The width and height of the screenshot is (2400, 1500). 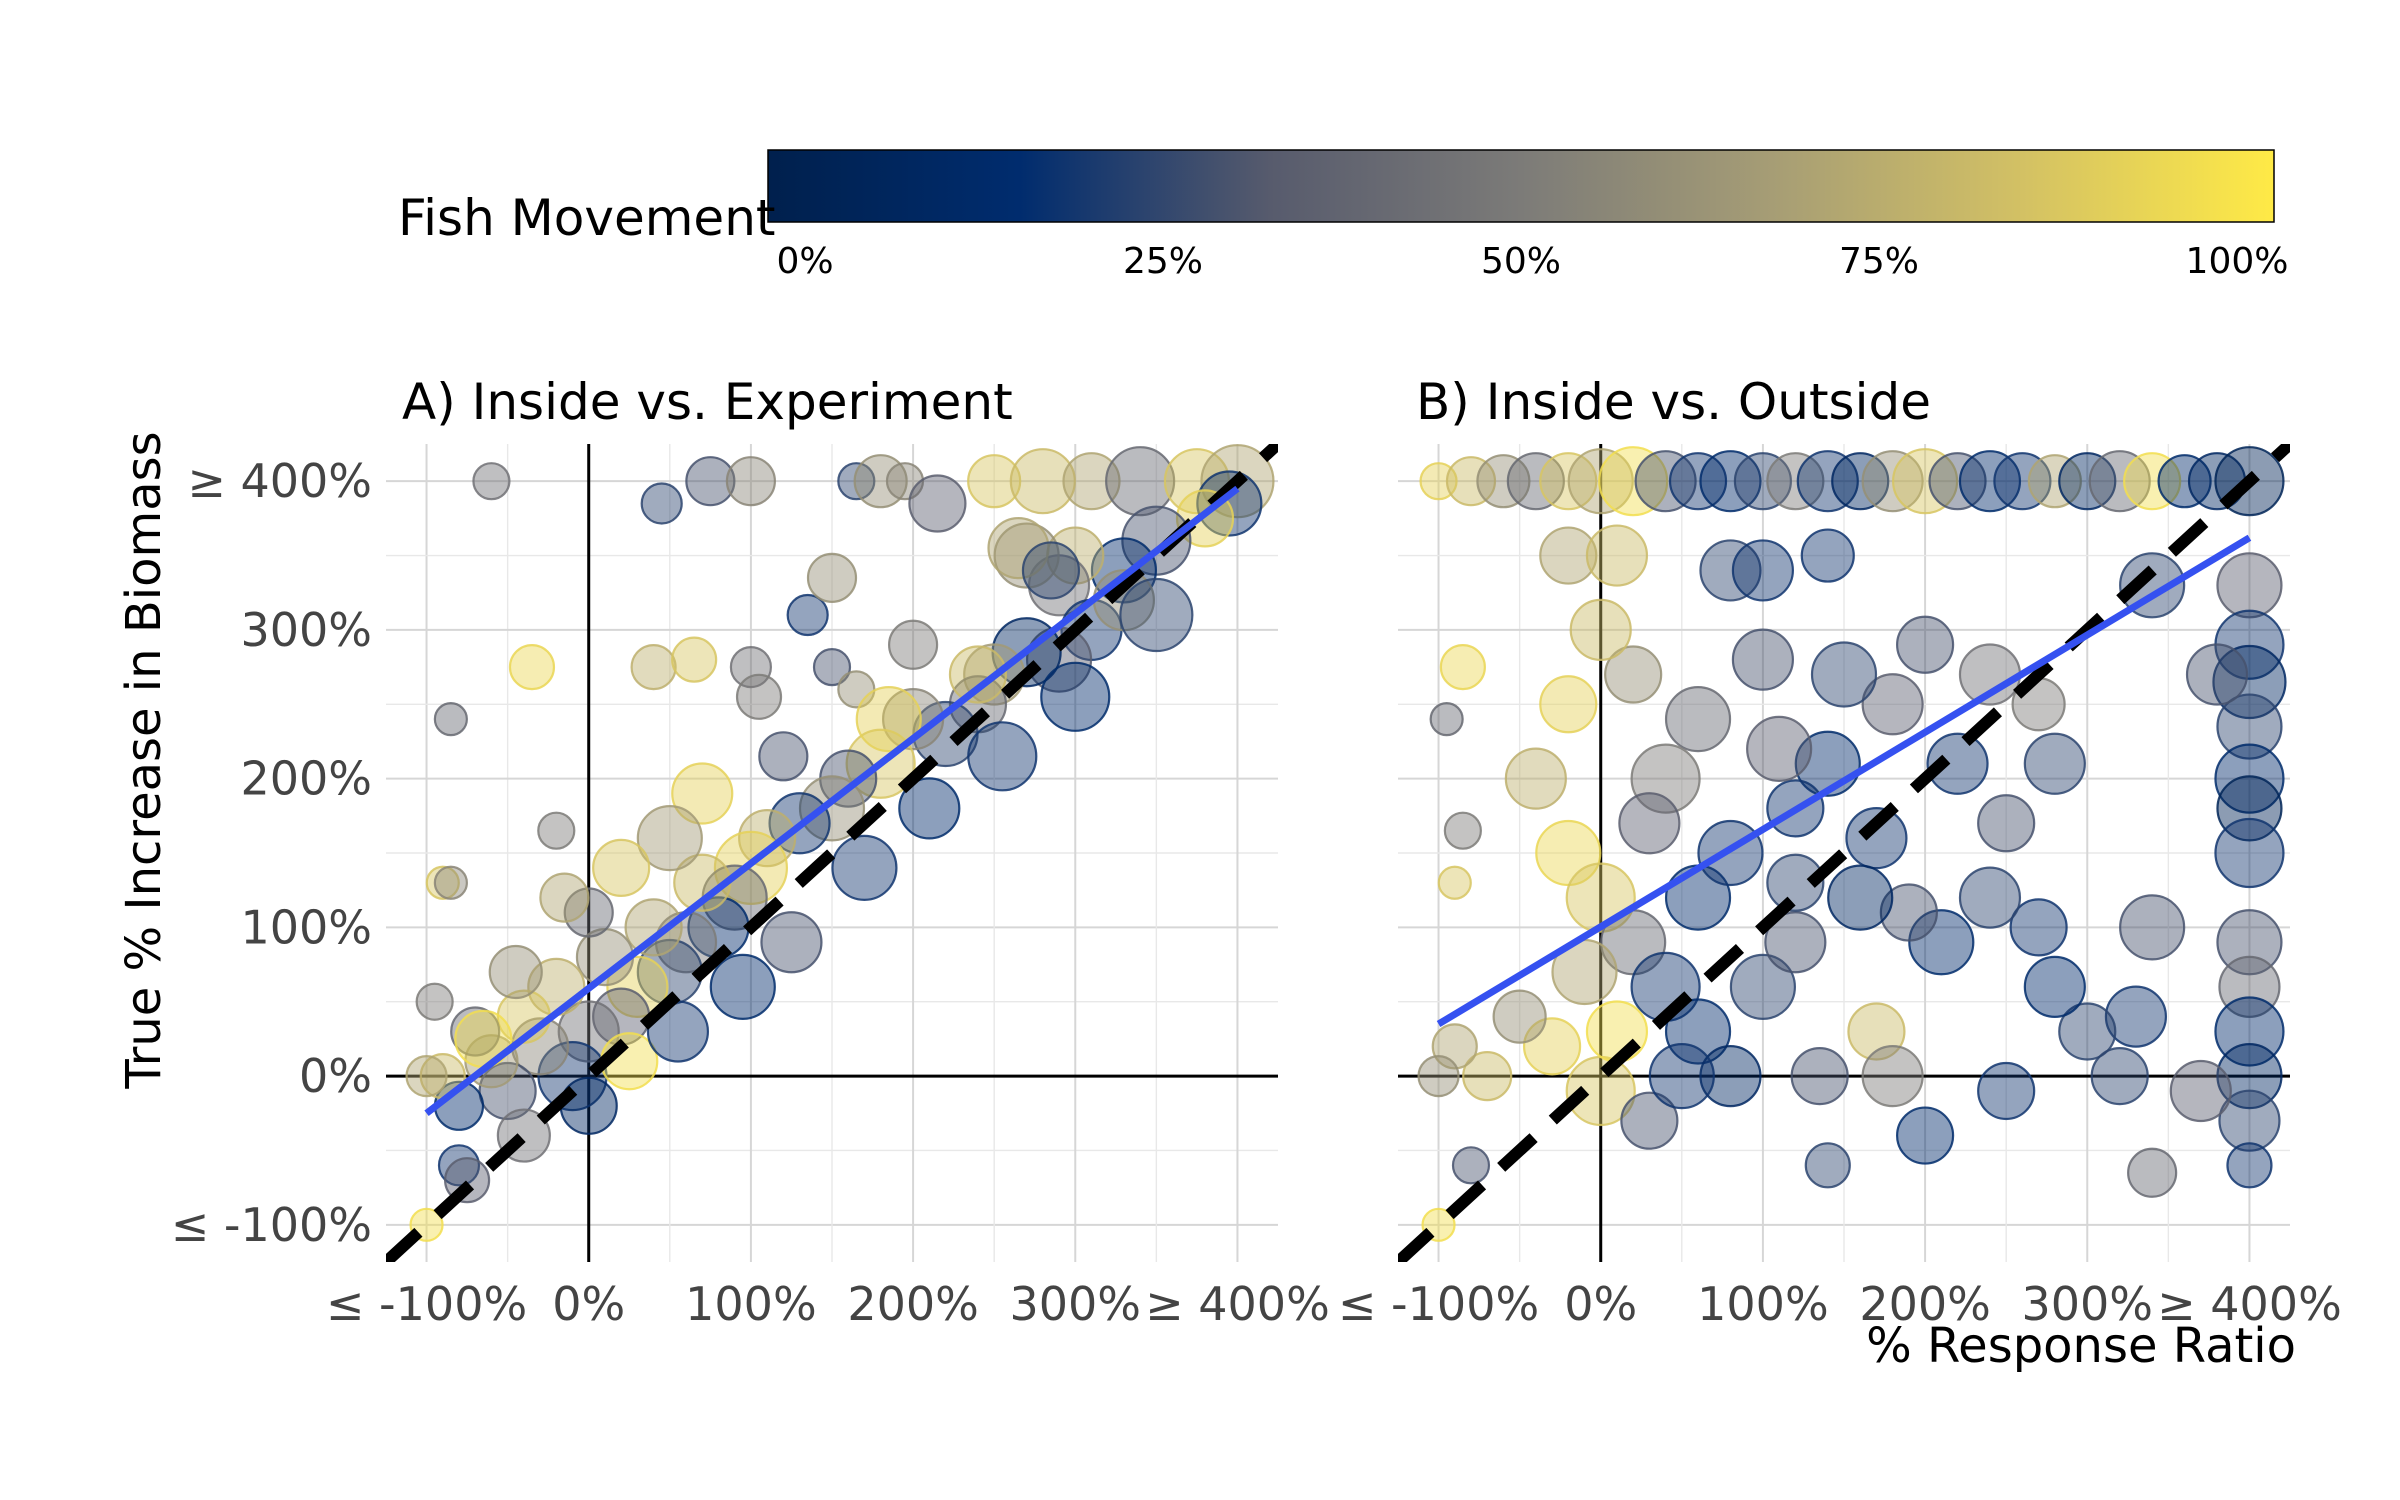 What do you see at coordinates (707, 402) in the screenshot?
I see `panel-a-title: A) Inside vs. Experiment` at bounding box center [707, 402].